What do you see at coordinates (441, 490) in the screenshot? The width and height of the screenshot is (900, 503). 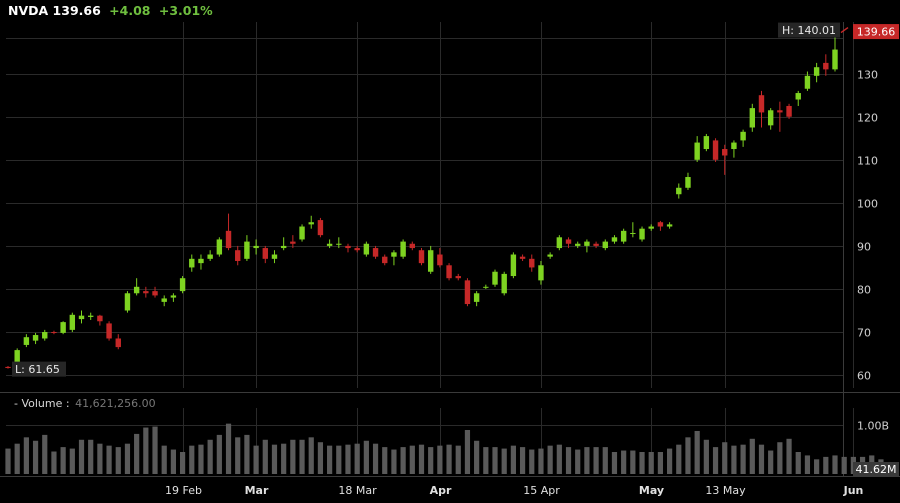 I see `x-tick-label: Apr` at bounding box center [441, 490].